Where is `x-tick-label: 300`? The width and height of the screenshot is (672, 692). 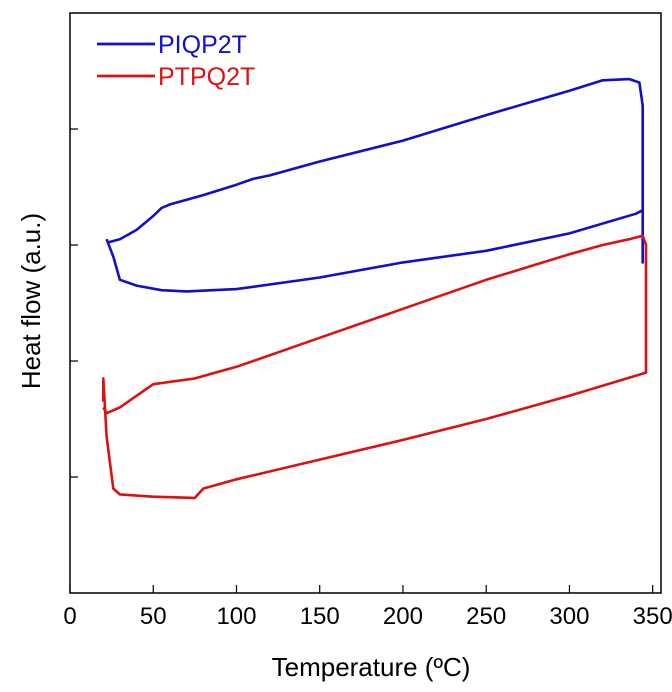
x-tick-label: 300 is located at coordinates (569, 616).